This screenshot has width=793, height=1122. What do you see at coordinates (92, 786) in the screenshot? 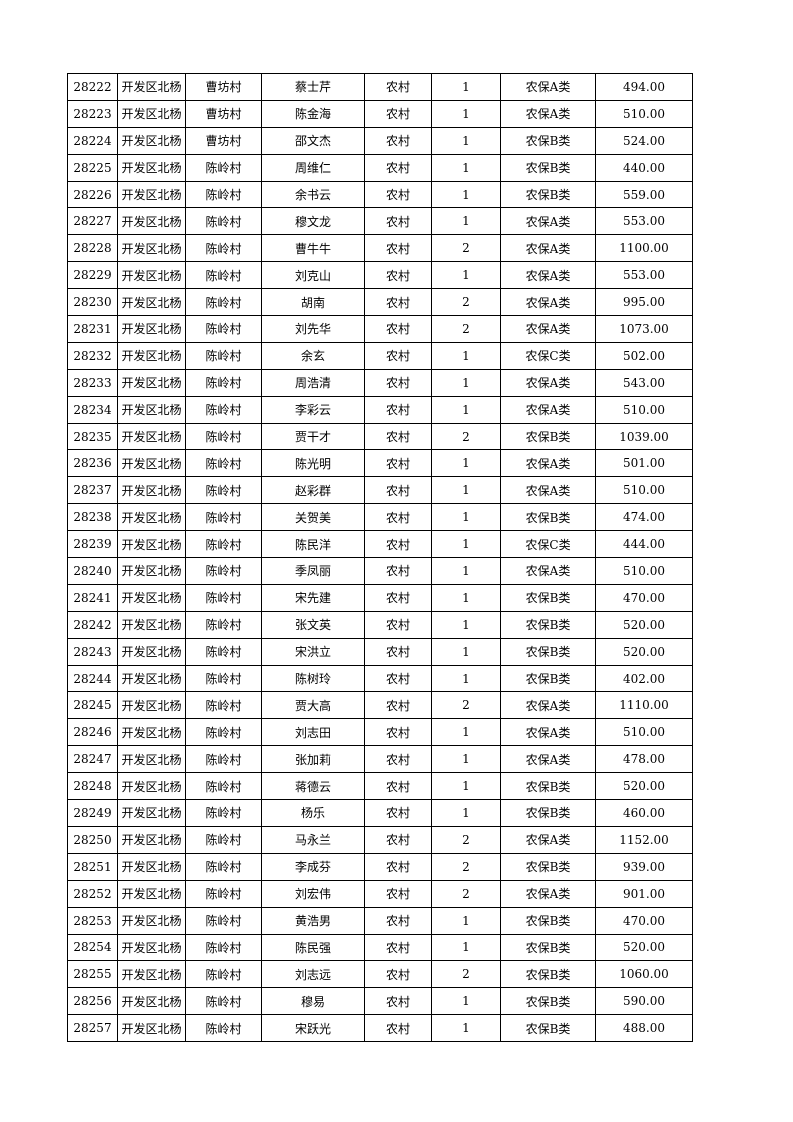
I see `row-id: 28248` at bounding box center [92, 786].